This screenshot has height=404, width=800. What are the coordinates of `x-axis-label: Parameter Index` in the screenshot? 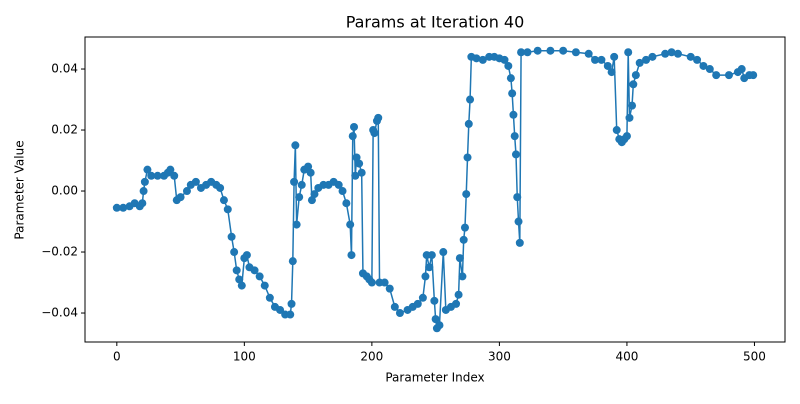 It's located at (434, 378).